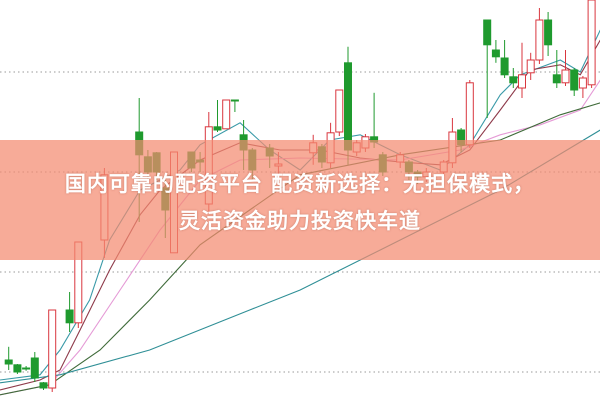 The width and height of the screenshot is (600, 400). What do you see at coordinates (300, 221) in the screenshot?
I see `headline-line-2: 灵活资金助力投资快车道` at bounding box center [300, 221].